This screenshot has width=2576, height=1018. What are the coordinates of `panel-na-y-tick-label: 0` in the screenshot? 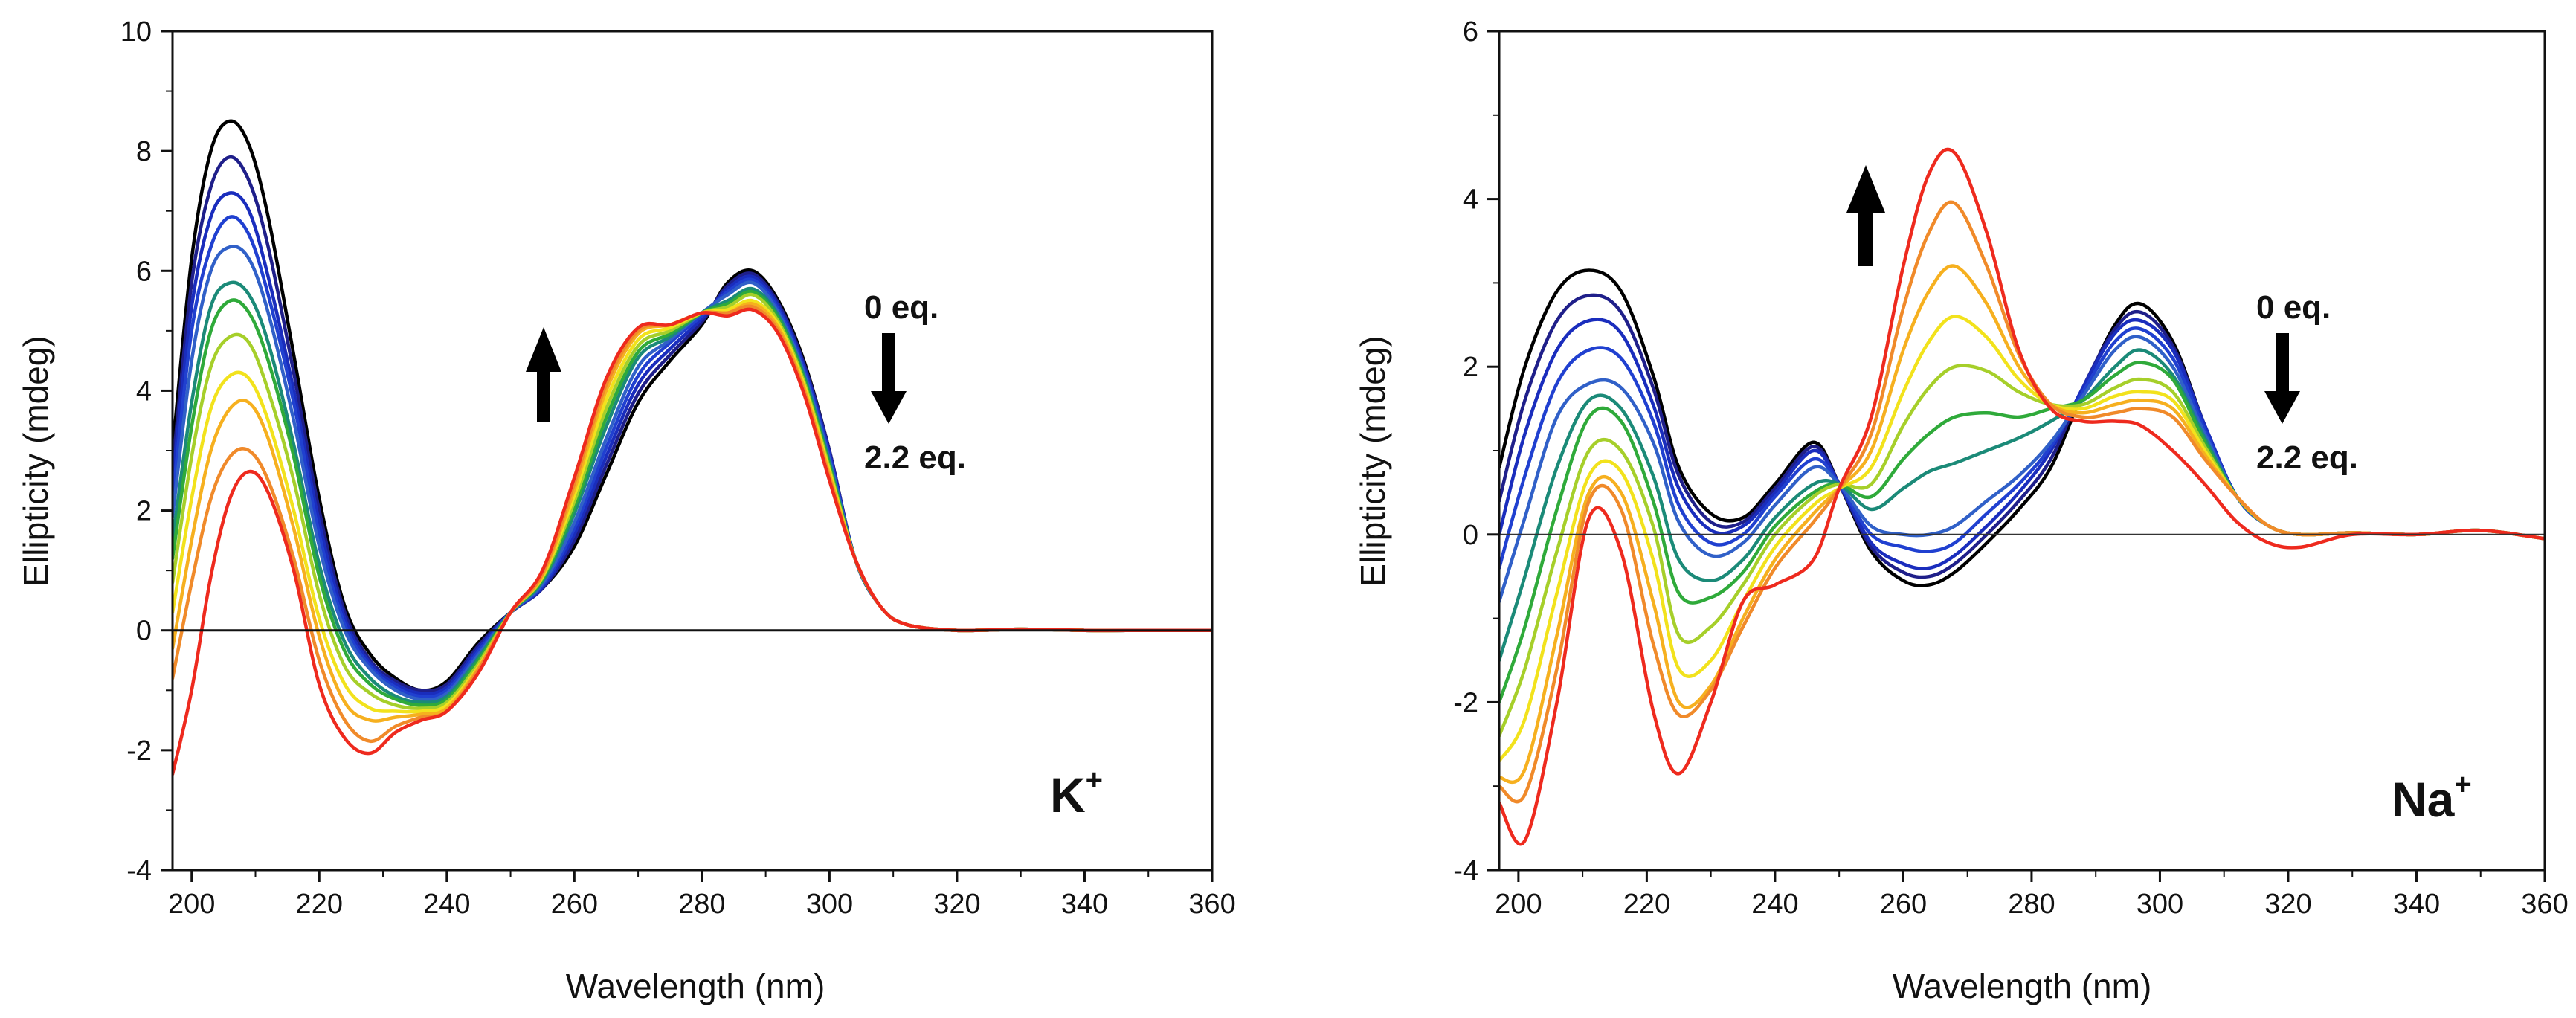 It's located at (1470, 535).